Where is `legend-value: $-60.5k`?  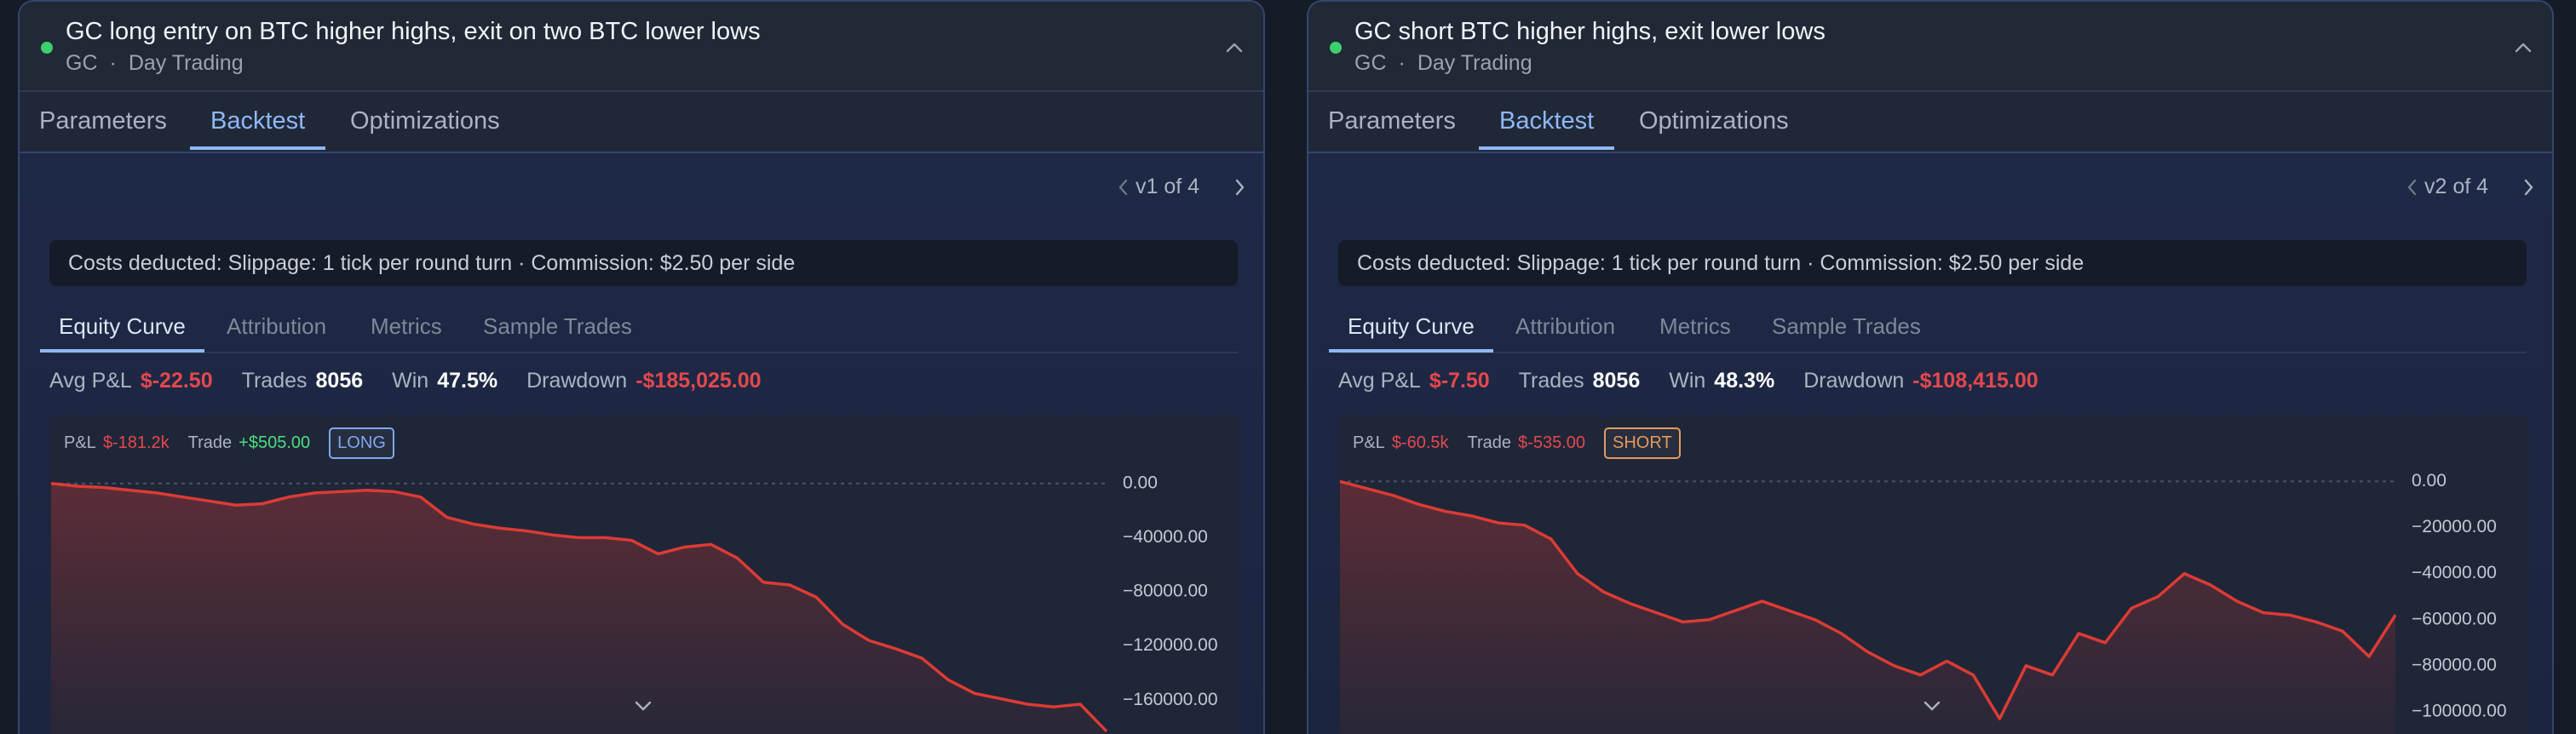
legend-value: $-60.5k is located at coordinates (1420, 442).